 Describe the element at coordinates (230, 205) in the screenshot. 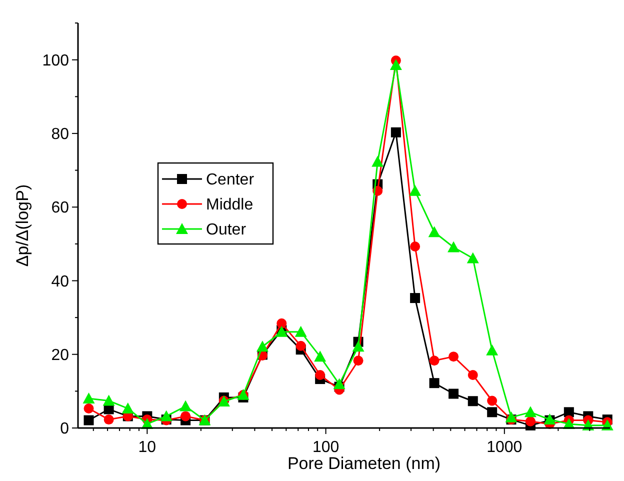

I see `legend-label: Middle` at that location.